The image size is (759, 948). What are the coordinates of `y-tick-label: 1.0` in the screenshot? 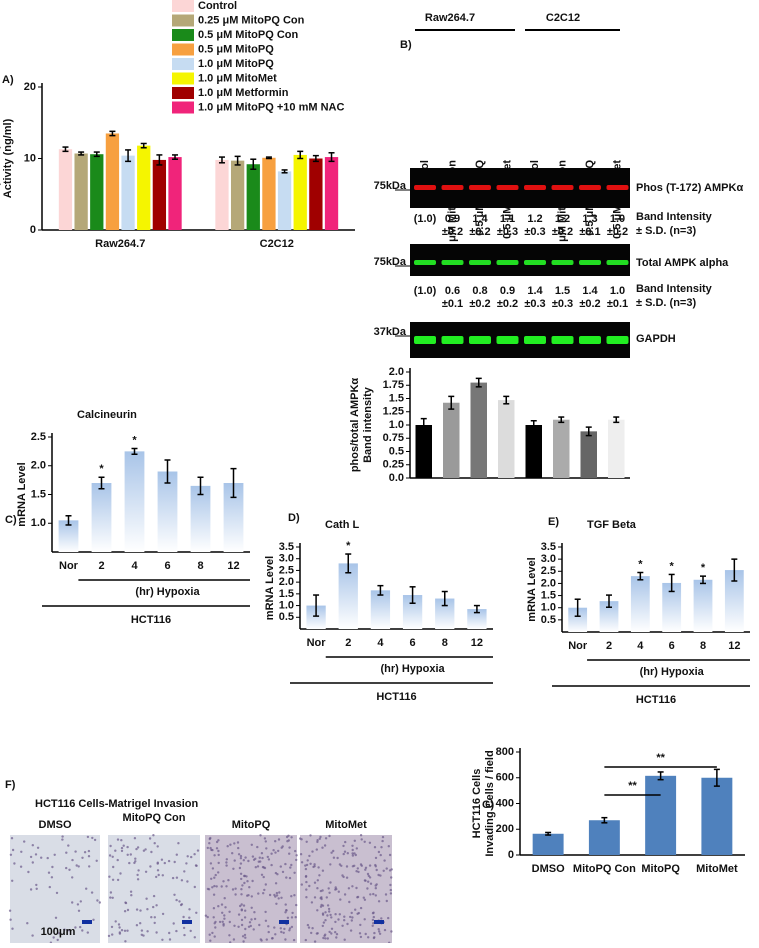 It's located at (396, 425).